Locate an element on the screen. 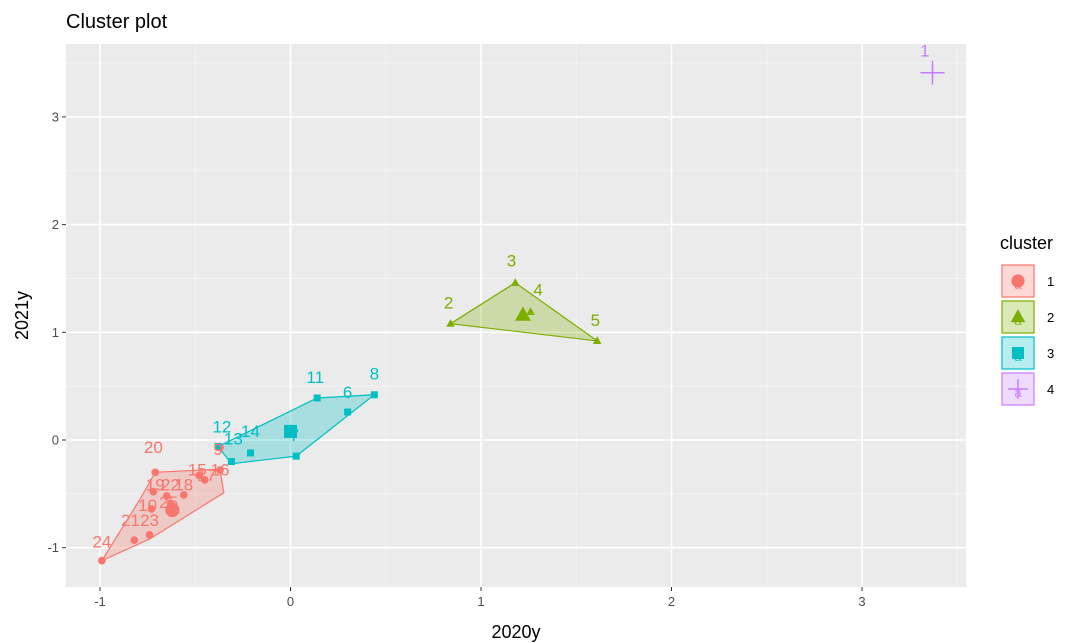 The height and width of the screenshot is (643, 1089). y-tick-label: 0 is located at coordinates (55, 440).